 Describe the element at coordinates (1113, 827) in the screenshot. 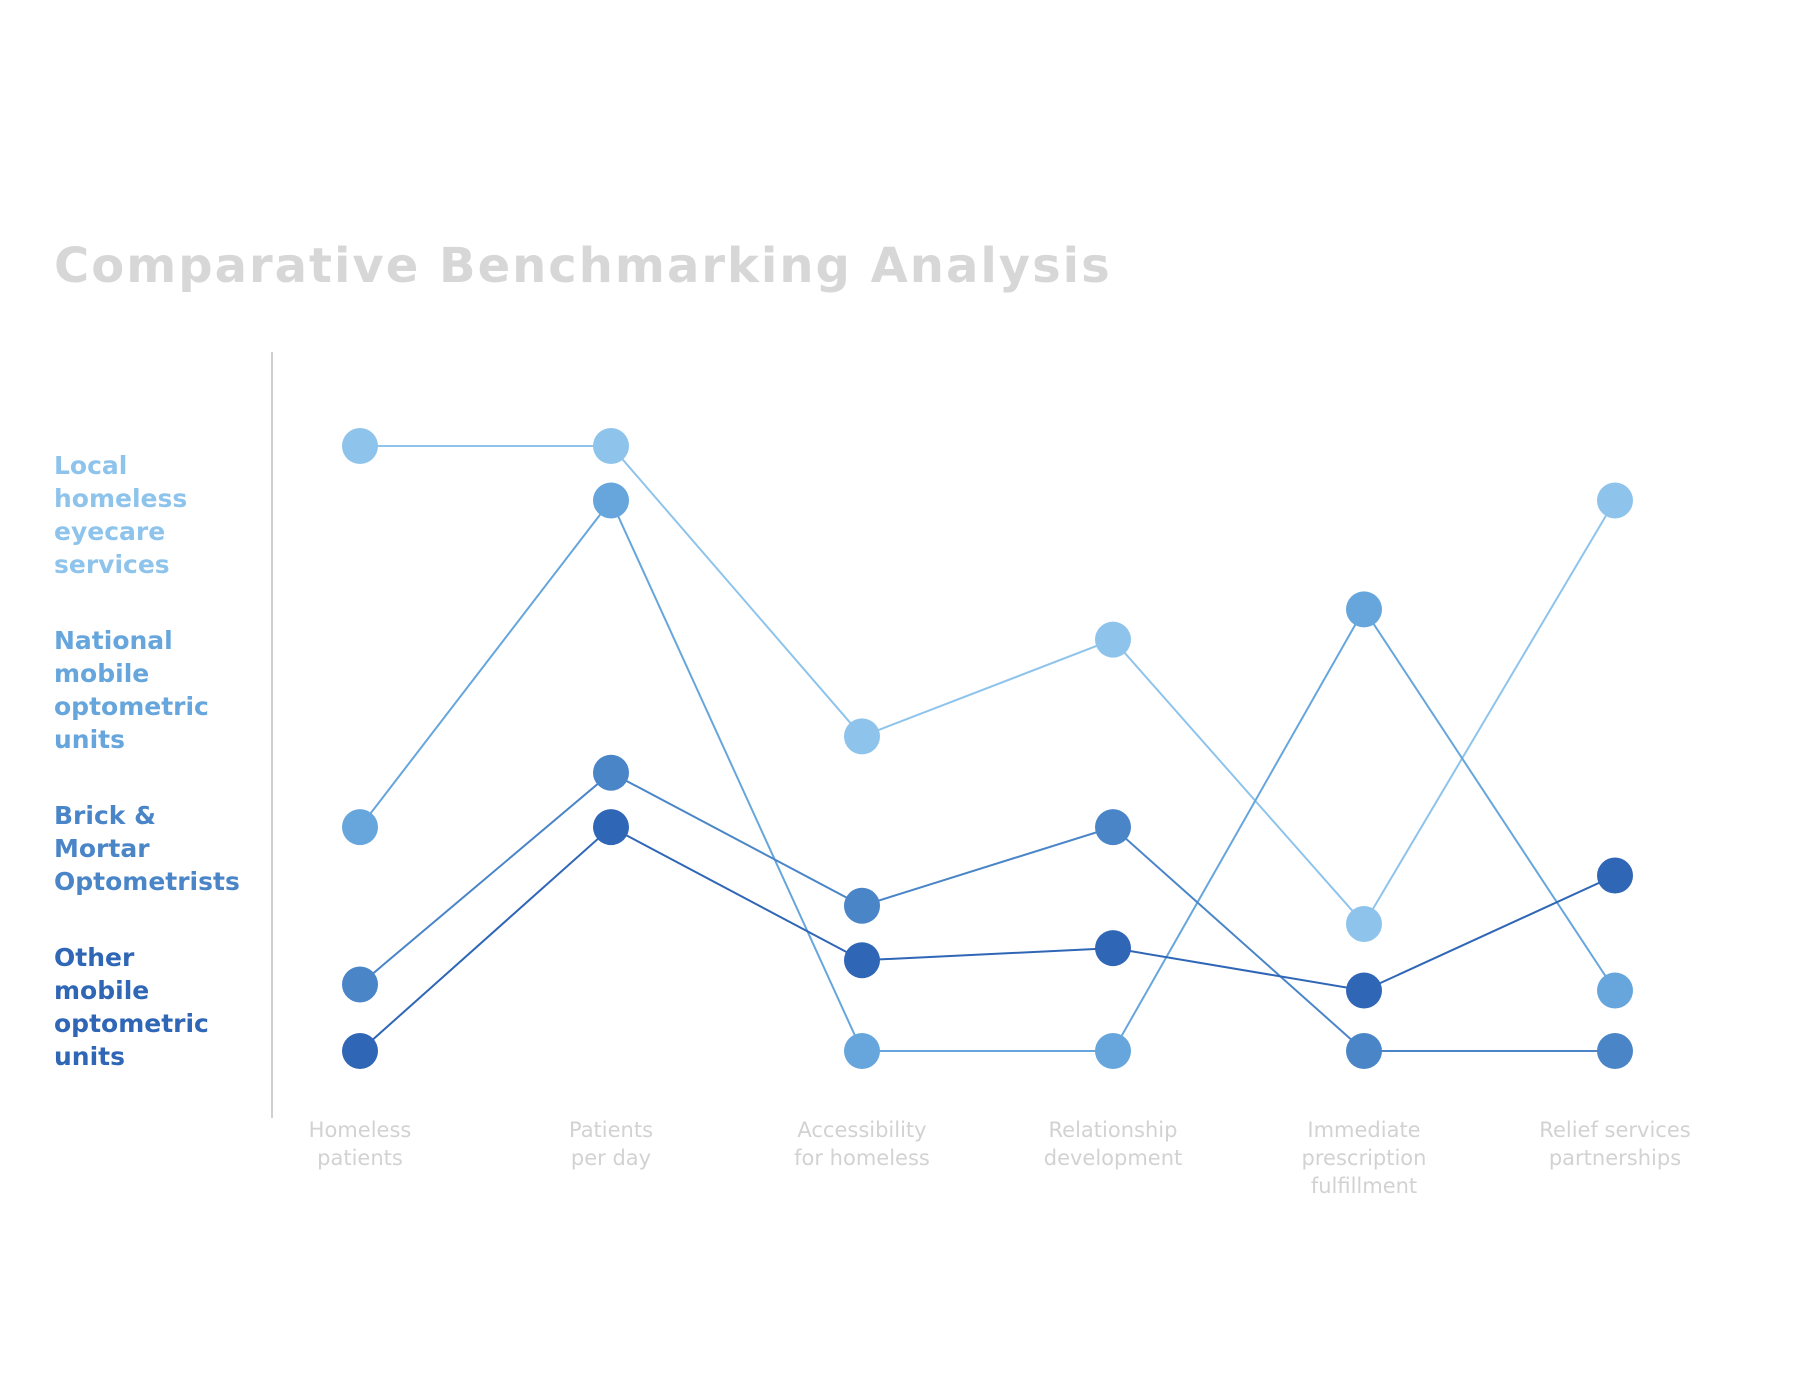

I see `data-point-brick-and-mortar-optometrists-relationship-development` at that location.